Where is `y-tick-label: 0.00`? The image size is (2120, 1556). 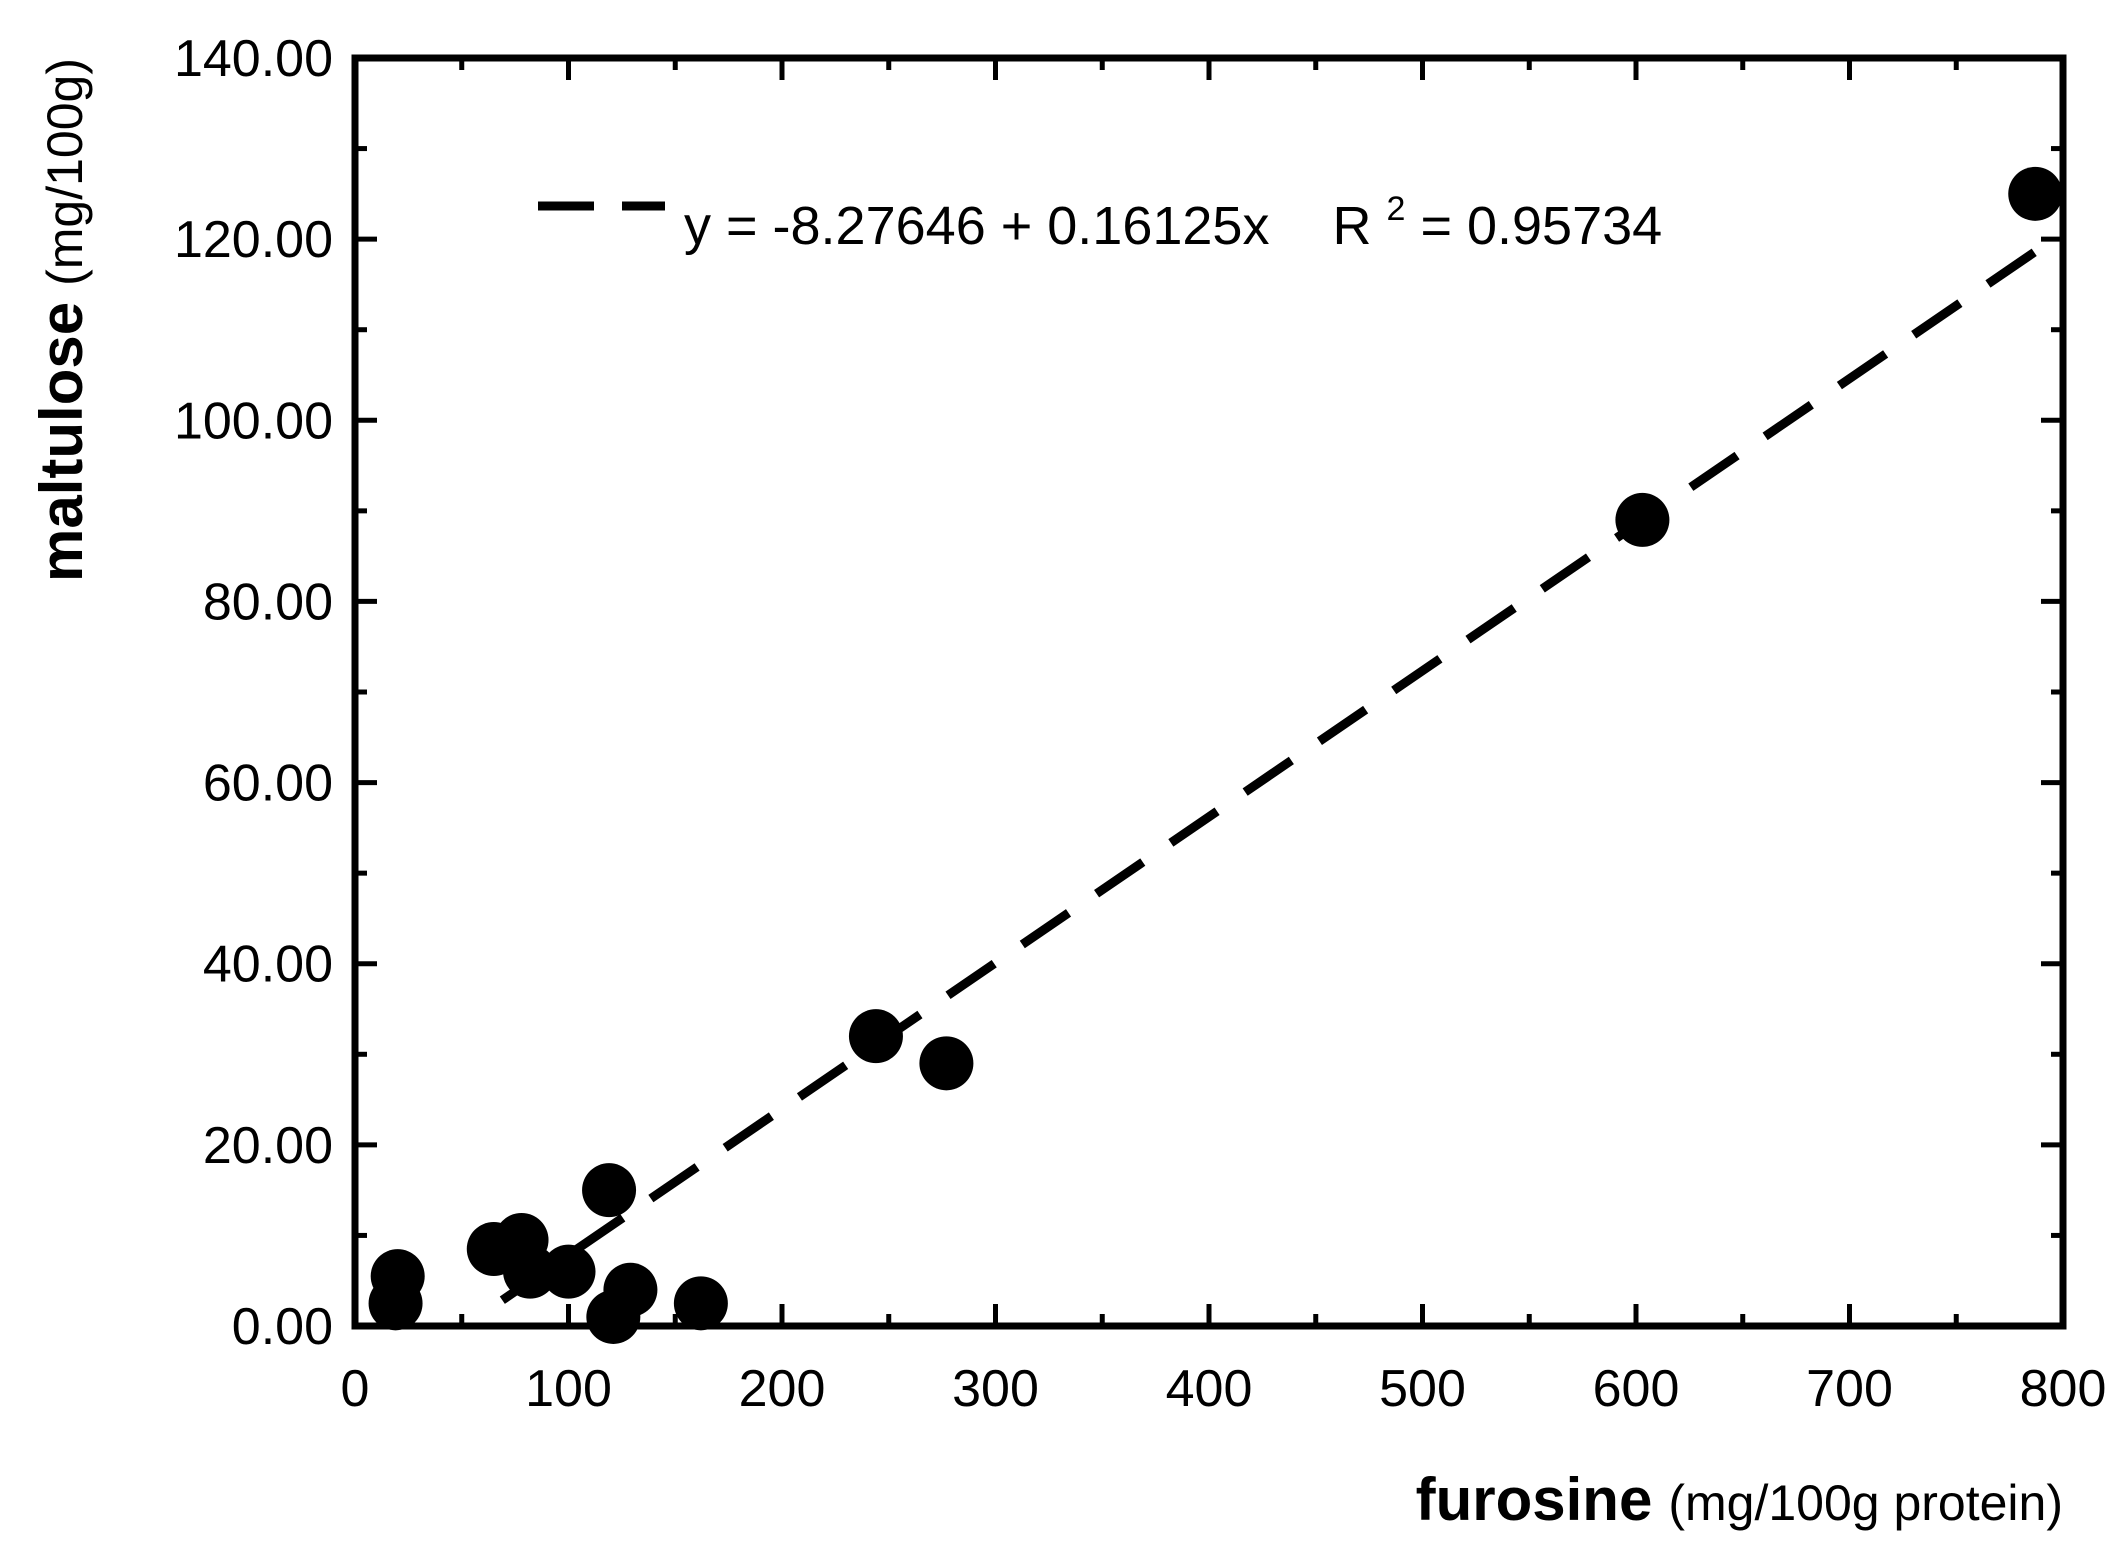
y-tick-label: 0.00 is located at coordinates (282, 1327).